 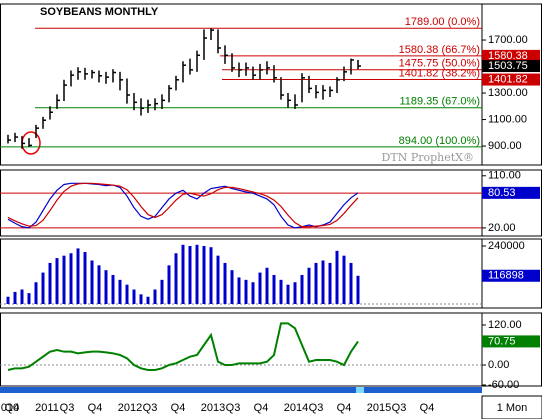 I want to click on period-label: 1 Mon, so click(x=512, y=408).